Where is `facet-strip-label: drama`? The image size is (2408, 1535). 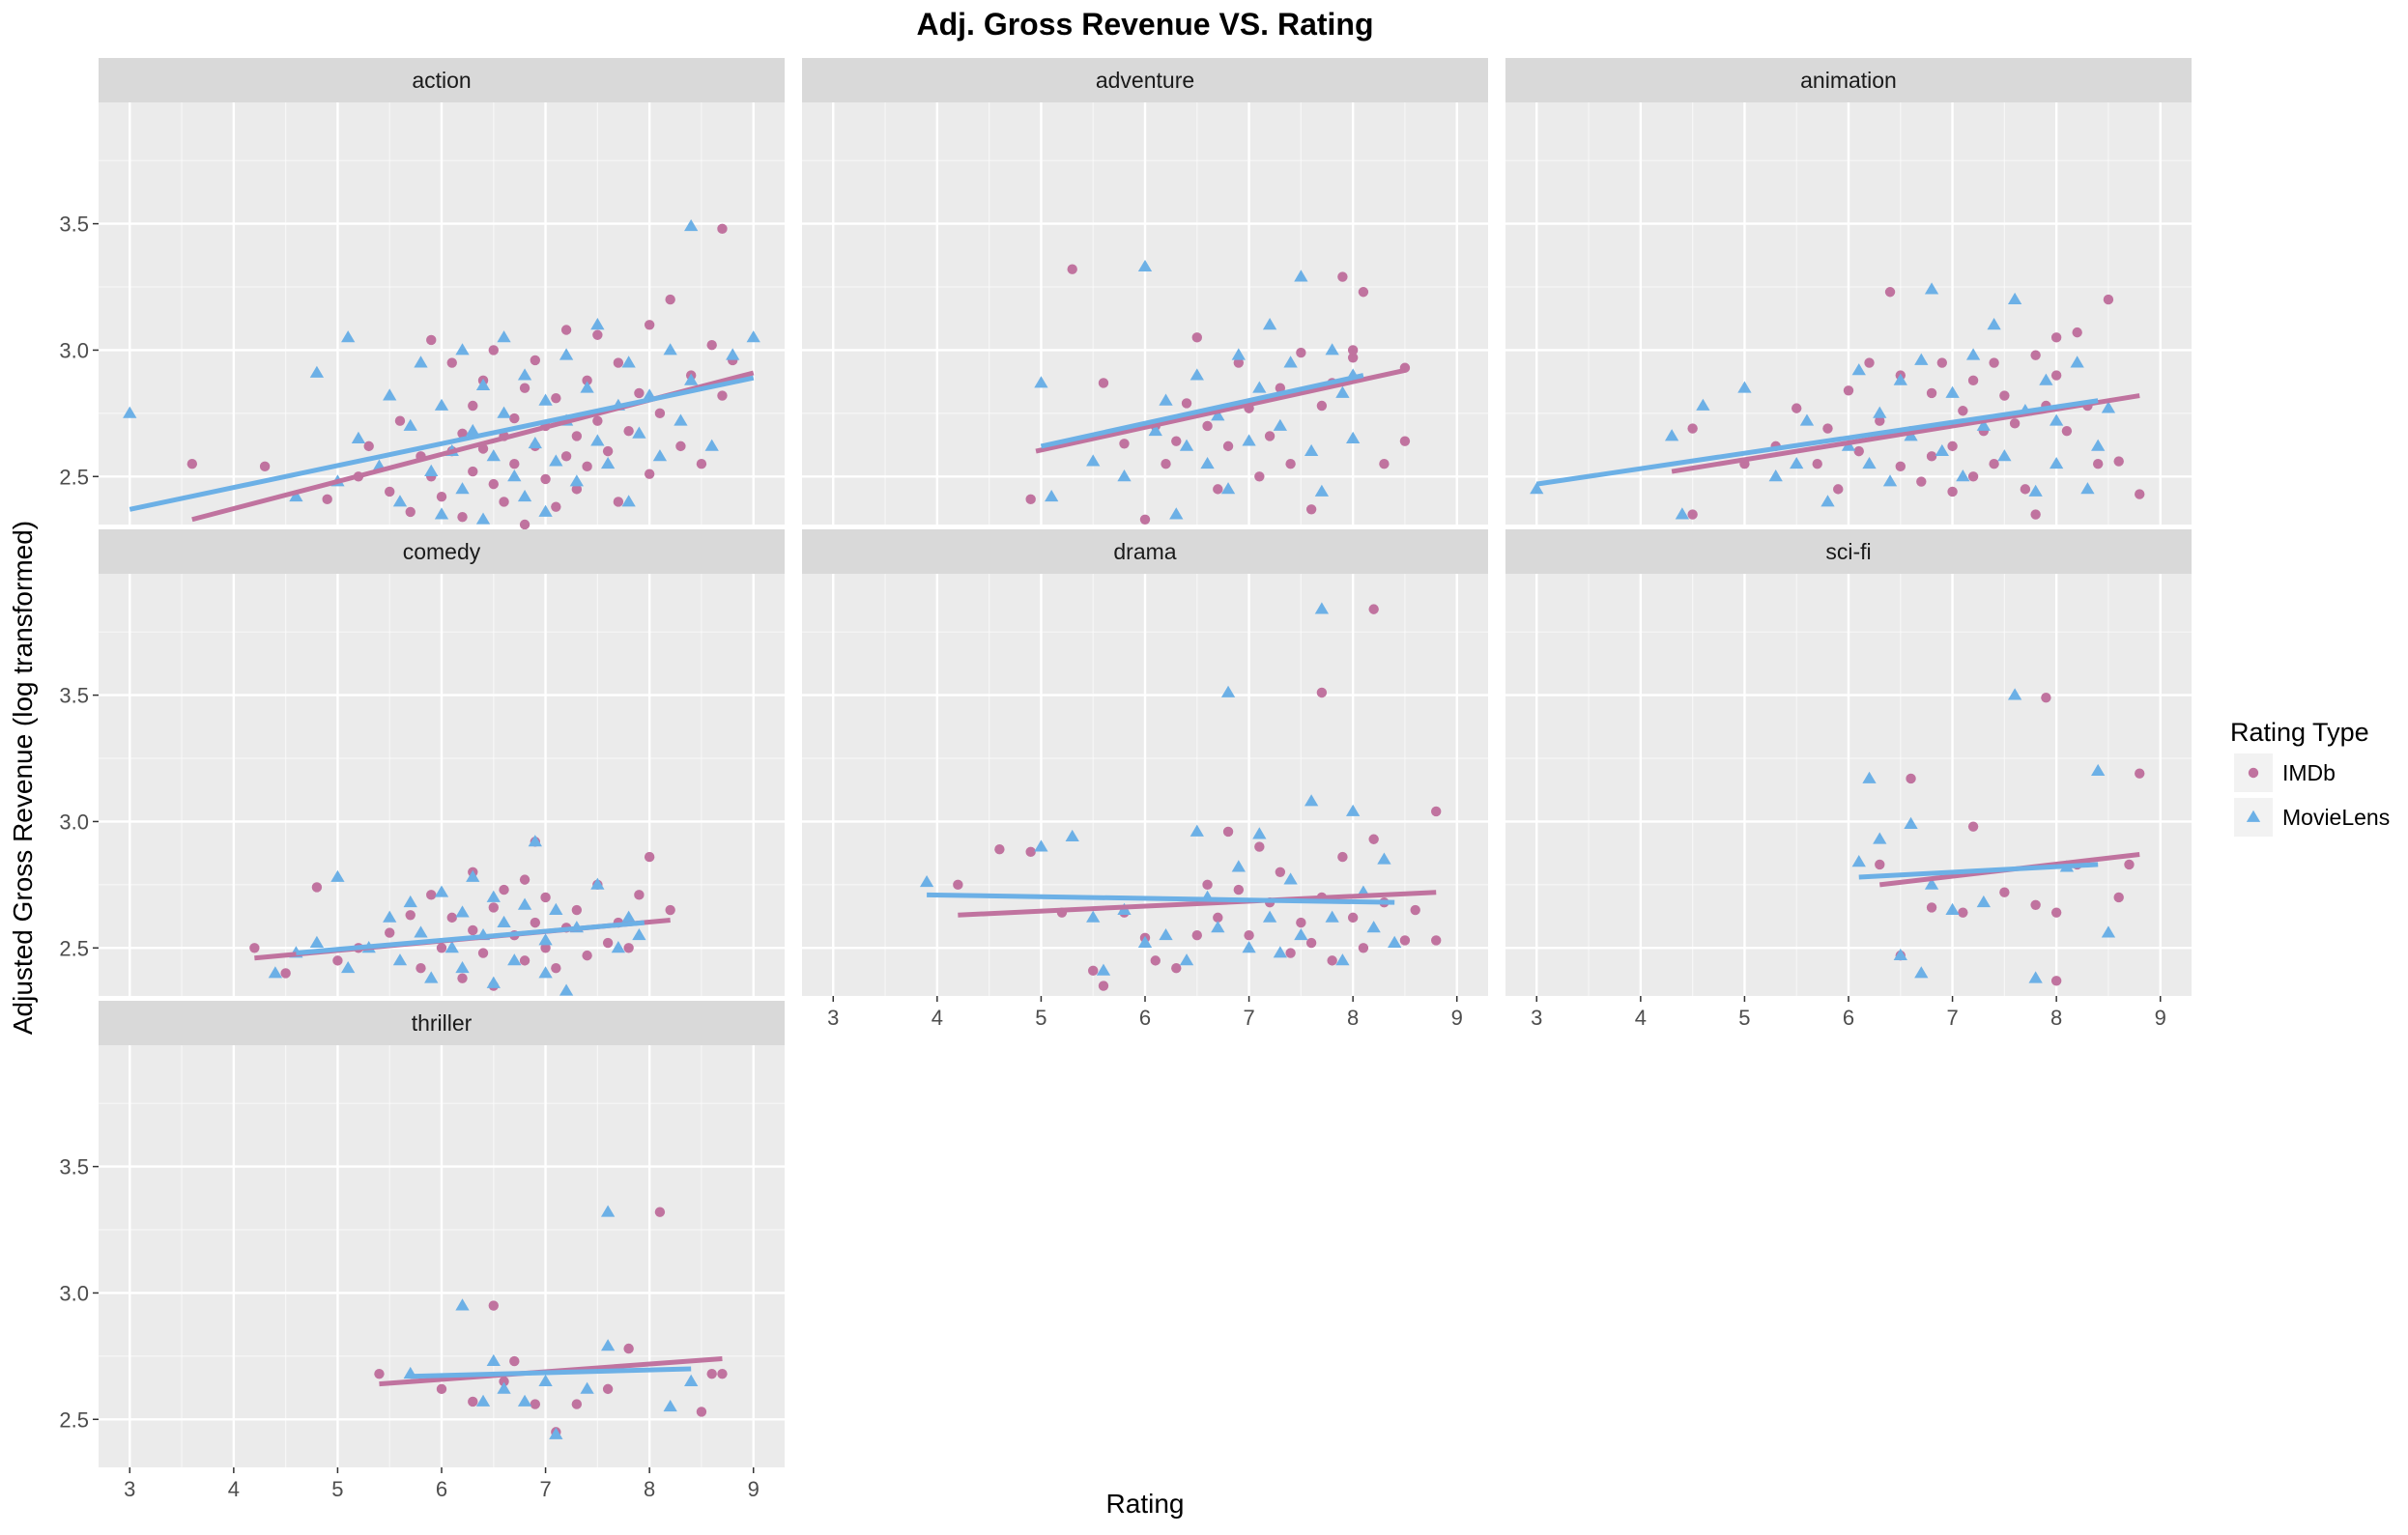 facet-strip-label: drama is located at coordinates (1144, 551).